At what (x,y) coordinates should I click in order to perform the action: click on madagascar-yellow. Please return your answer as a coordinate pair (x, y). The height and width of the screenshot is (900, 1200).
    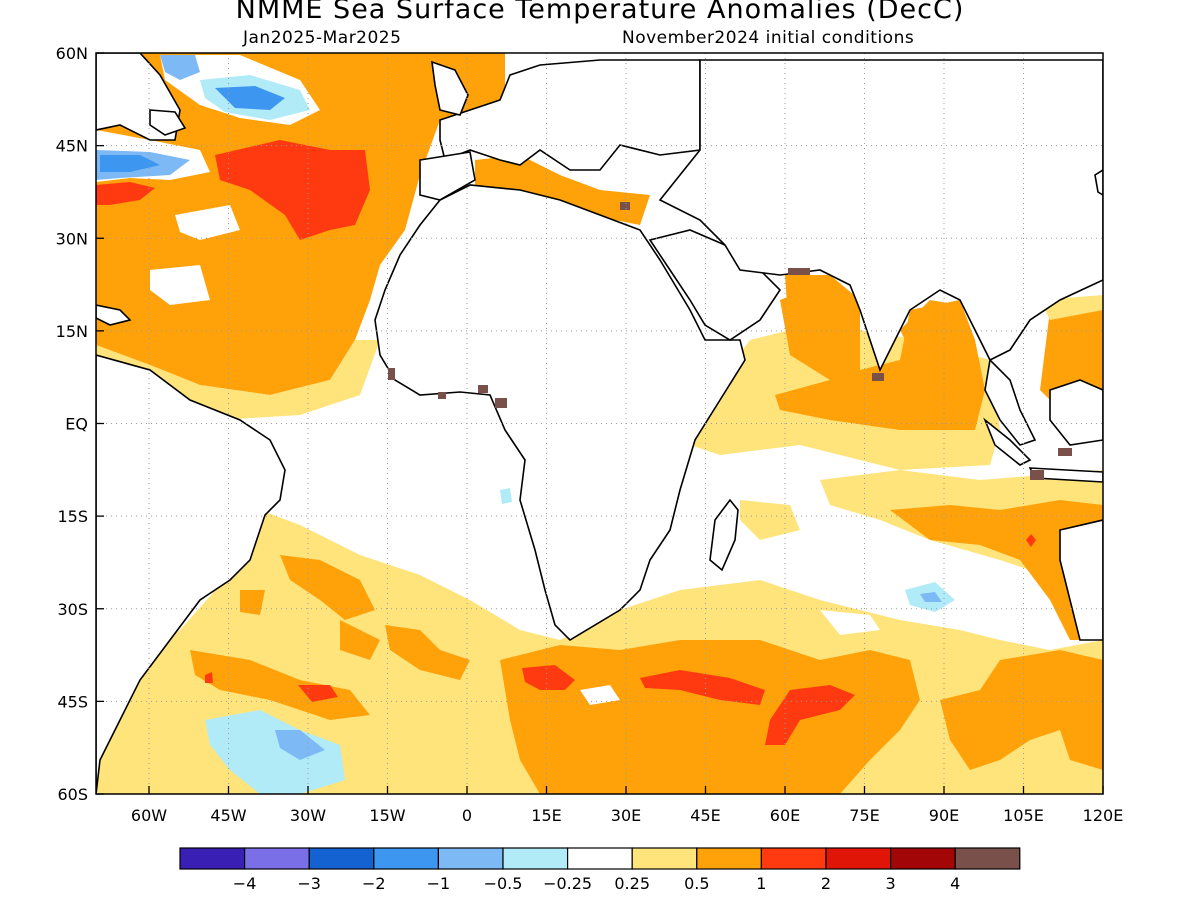
    Looking at the image, I should click on (770, 520).